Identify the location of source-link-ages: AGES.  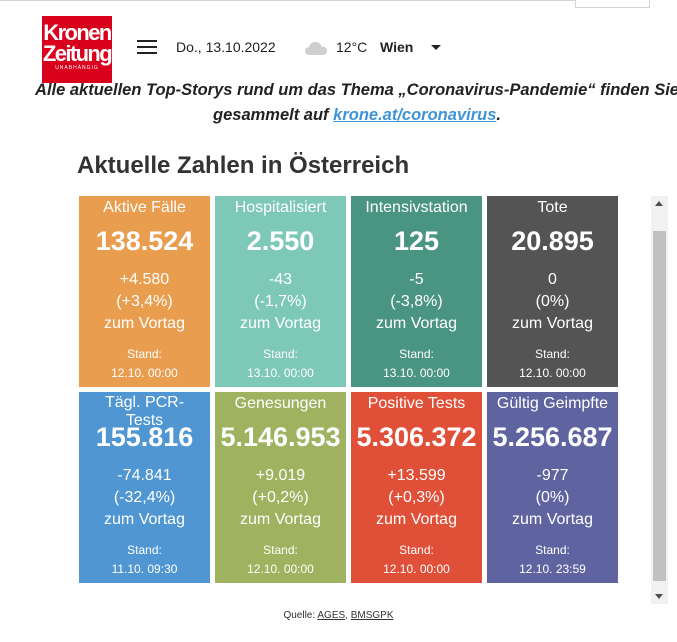
(331, 615).